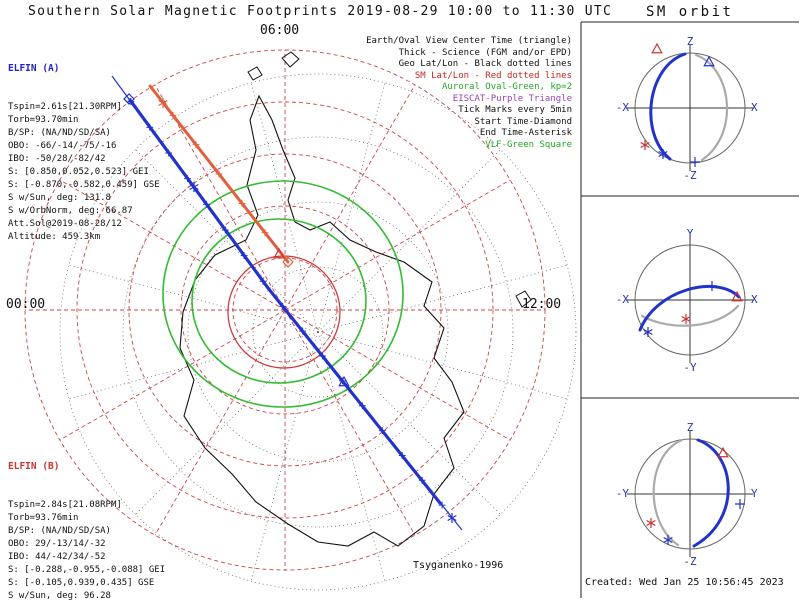 This screenshot has width=800, height=600. I want to click on elfin-a-detail-line: Tspin=2.61s[21.30RPM], so click(65, 107).